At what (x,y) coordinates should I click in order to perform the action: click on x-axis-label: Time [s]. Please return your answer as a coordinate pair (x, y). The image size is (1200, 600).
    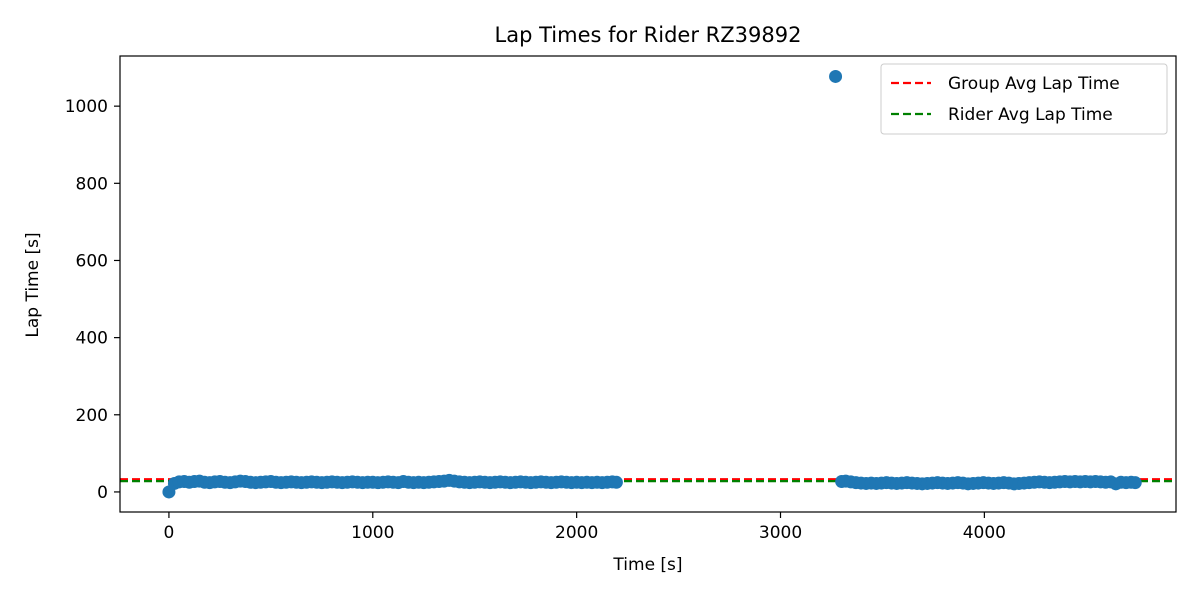
    Looking at the image, I should click on (647, 565).